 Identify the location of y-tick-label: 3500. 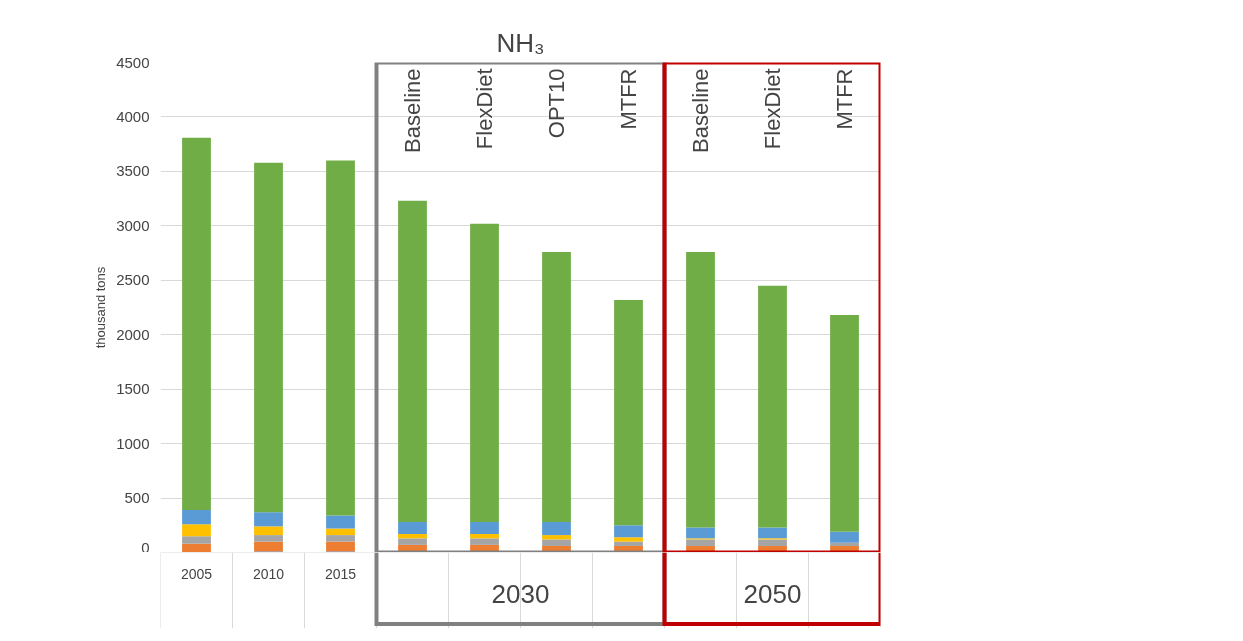
(133, 171).